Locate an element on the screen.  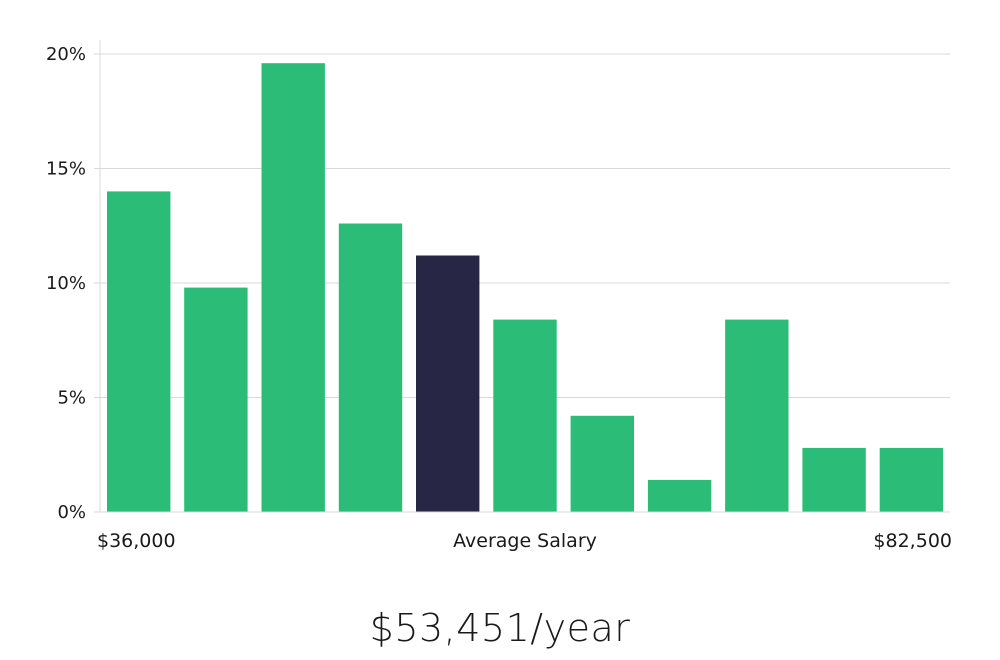
x-axis-min-label: $36,000 is located at coordinates (136, 541).